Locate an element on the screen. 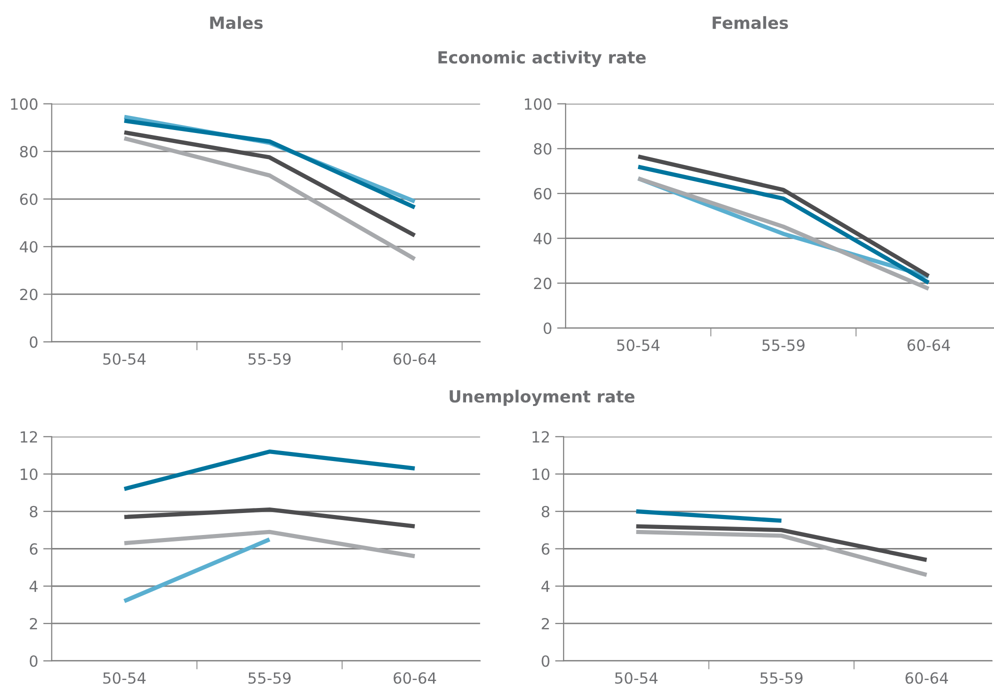  chart-title: Males is located at coordinates (236, 23).